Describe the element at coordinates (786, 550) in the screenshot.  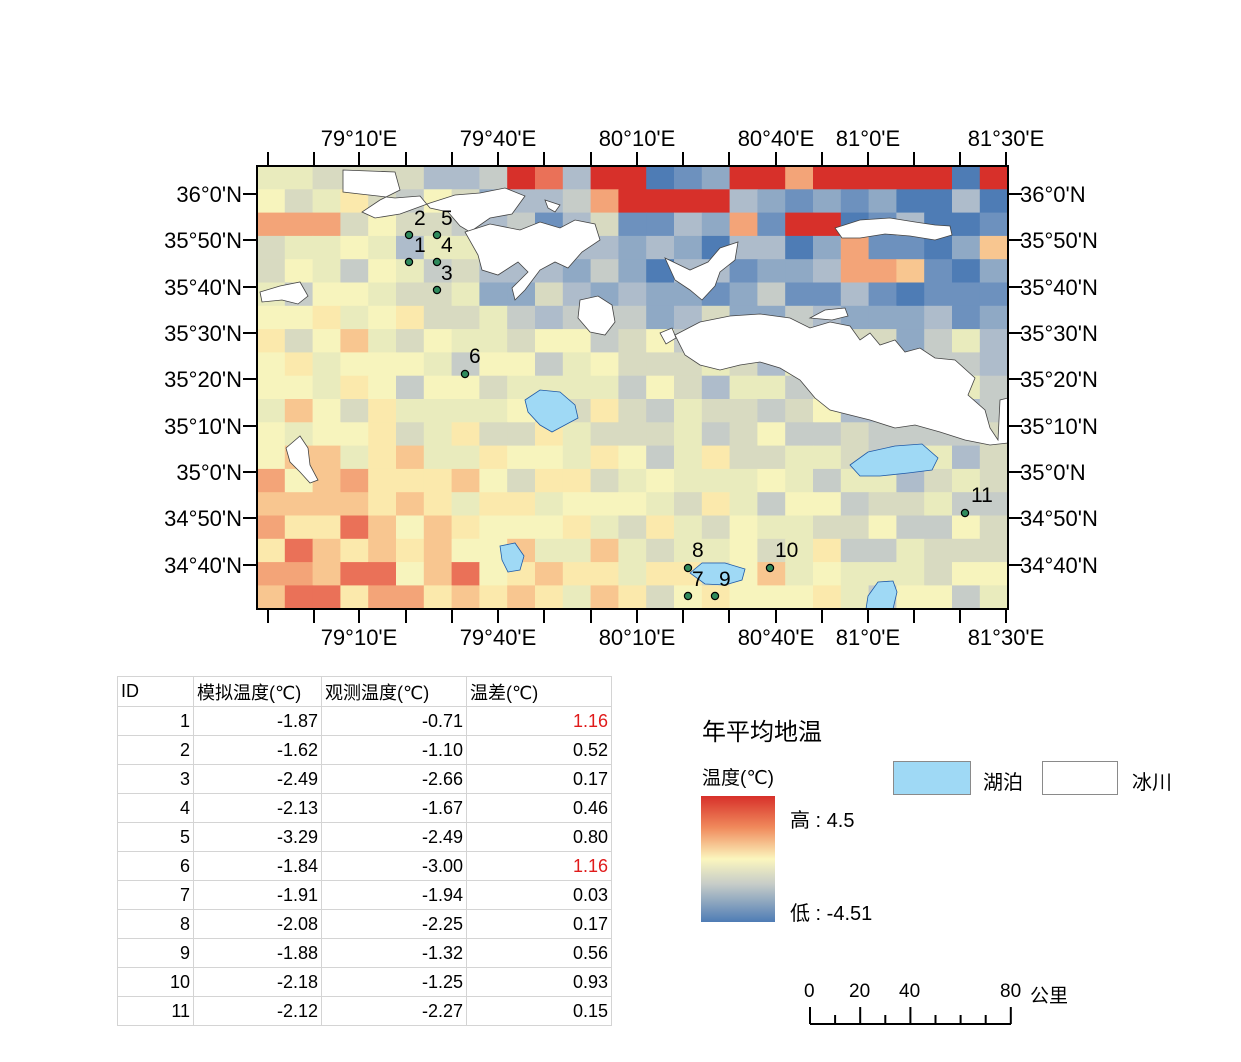
I see `station-label: 10` at that location.